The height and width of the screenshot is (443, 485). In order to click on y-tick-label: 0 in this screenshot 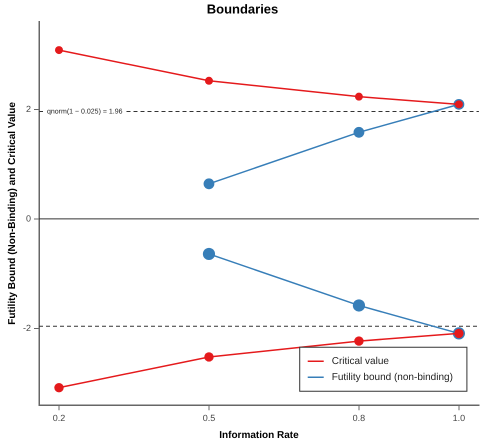, I will do `click(28, 218)`.